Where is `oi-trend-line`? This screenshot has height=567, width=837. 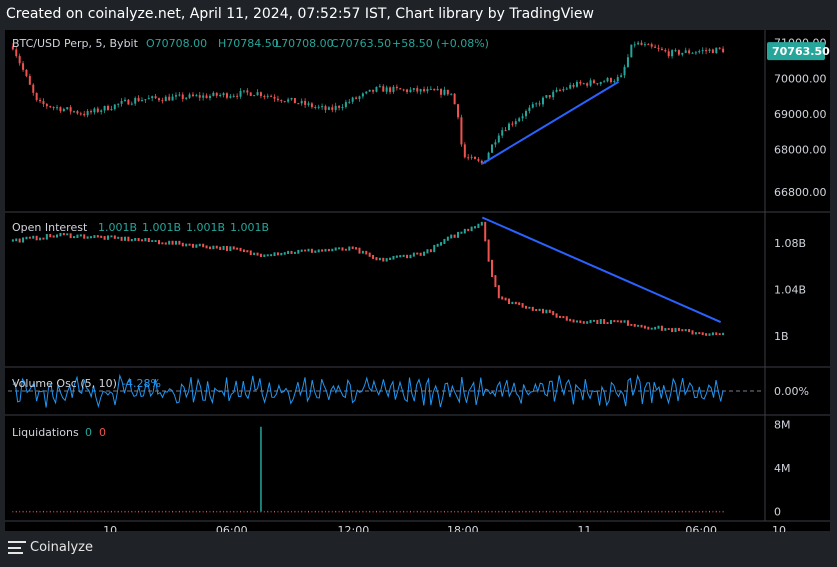
oi-trend-line is located at coordinates (601, 269).